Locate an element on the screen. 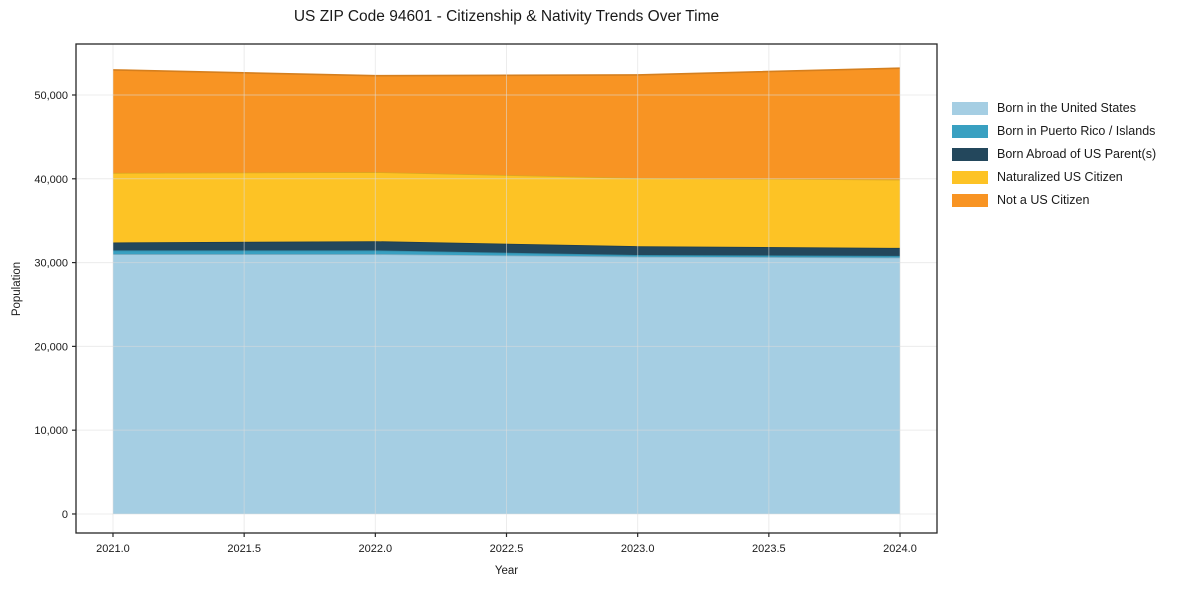 This screenshot has height=590, width=1189. legend-item-naturalized: Naturalized US Citizen is located at coordinates (1054, 177).